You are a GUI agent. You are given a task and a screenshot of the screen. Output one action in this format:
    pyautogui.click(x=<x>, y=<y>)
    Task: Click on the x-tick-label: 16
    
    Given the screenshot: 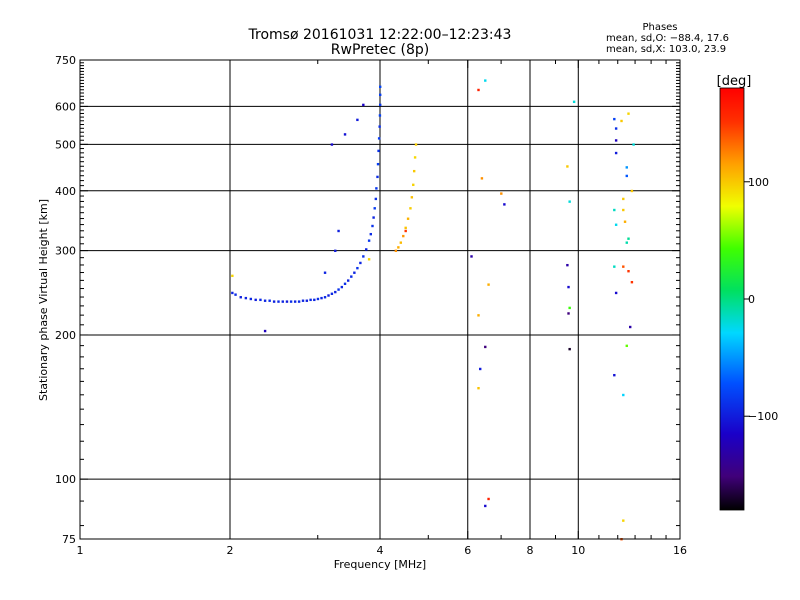 What is the action you would take?
    pyautogui.click(x=680, y=550)
    